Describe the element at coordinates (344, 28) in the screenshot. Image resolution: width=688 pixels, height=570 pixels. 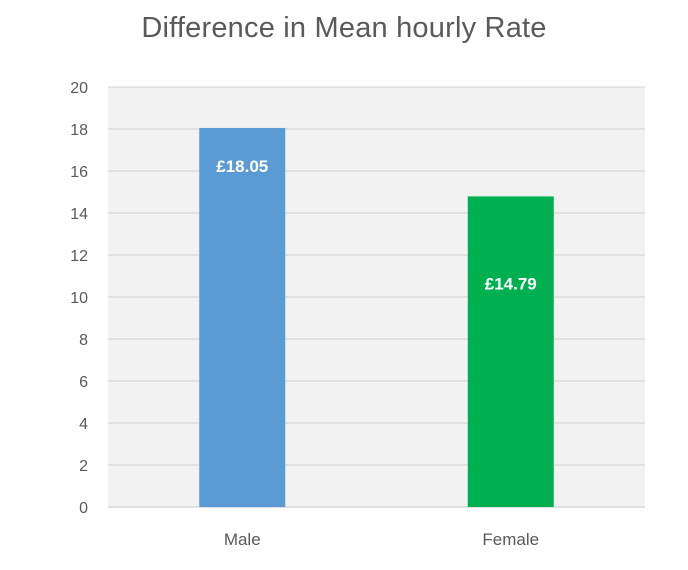
I see `chart-title: Difference in Mean hourly Rate` at that location.